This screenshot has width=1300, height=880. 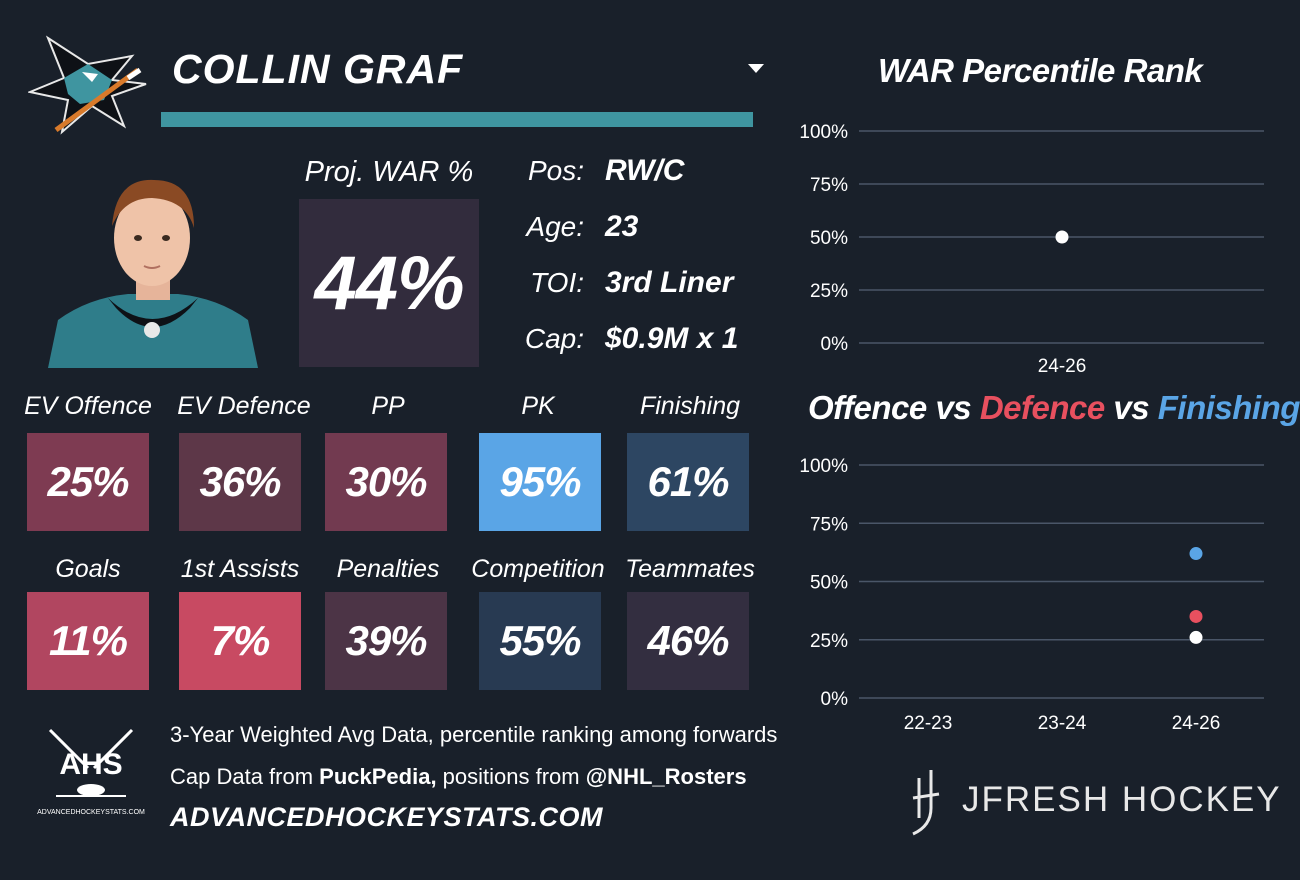 I want to click on chart2-title-offence: Offence, so click(x=867, y=407).